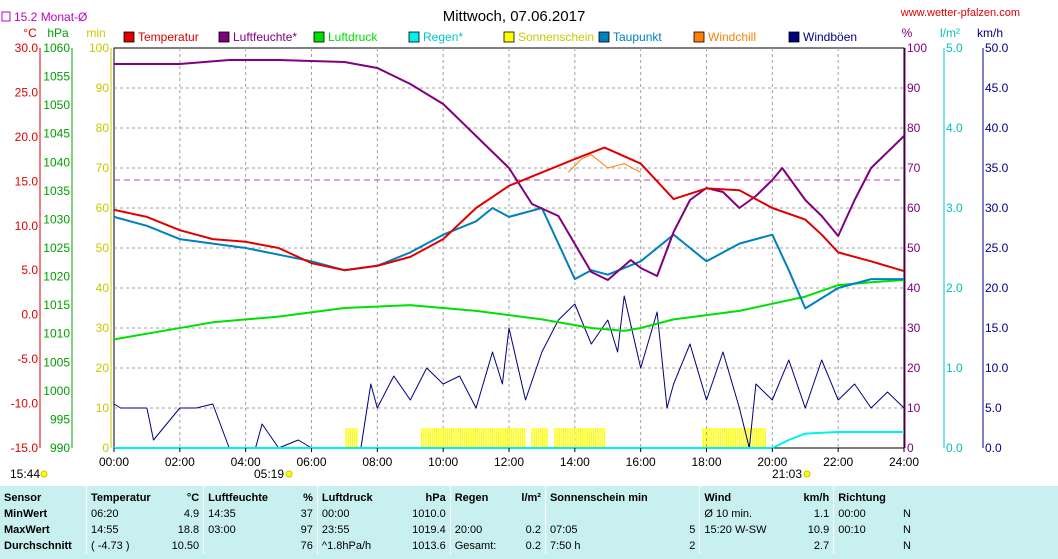 The width and height of the screenshot is (1058, 559). Describe the element at coordinates (997, 368) in the screenshot. I see `tick-label-wind: 10.0` at that location.